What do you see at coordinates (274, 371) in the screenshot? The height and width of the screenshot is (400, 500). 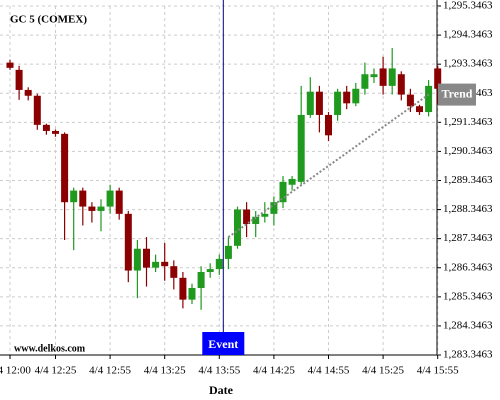 I see `x-tick-label: 4/4 14:25` at bounding box center [274, 371].